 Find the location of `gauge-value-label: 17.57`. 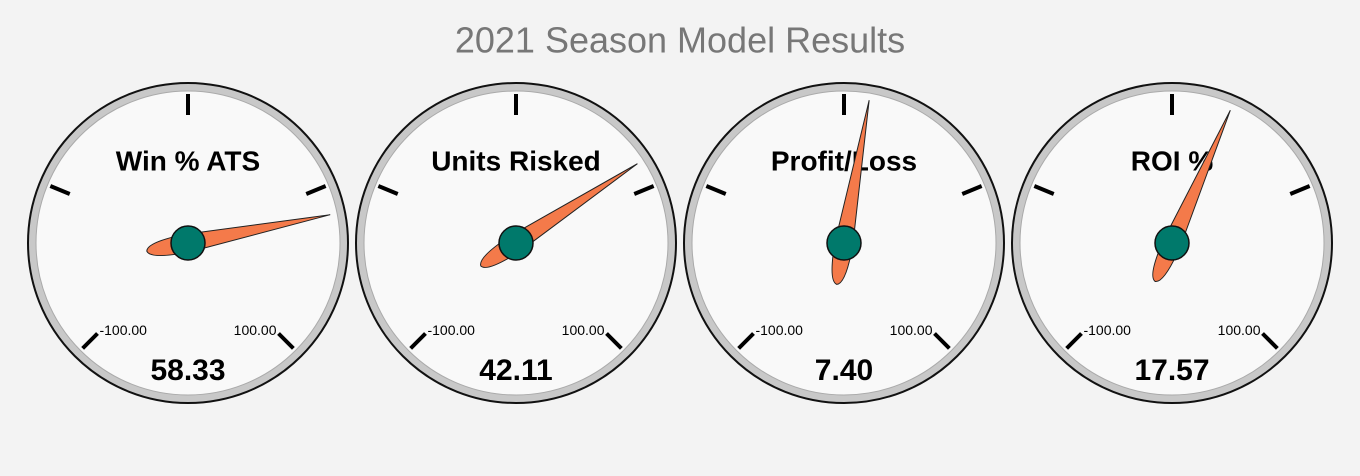

gauge-value-label: 17.57 is located at coordinates (1171, 370).